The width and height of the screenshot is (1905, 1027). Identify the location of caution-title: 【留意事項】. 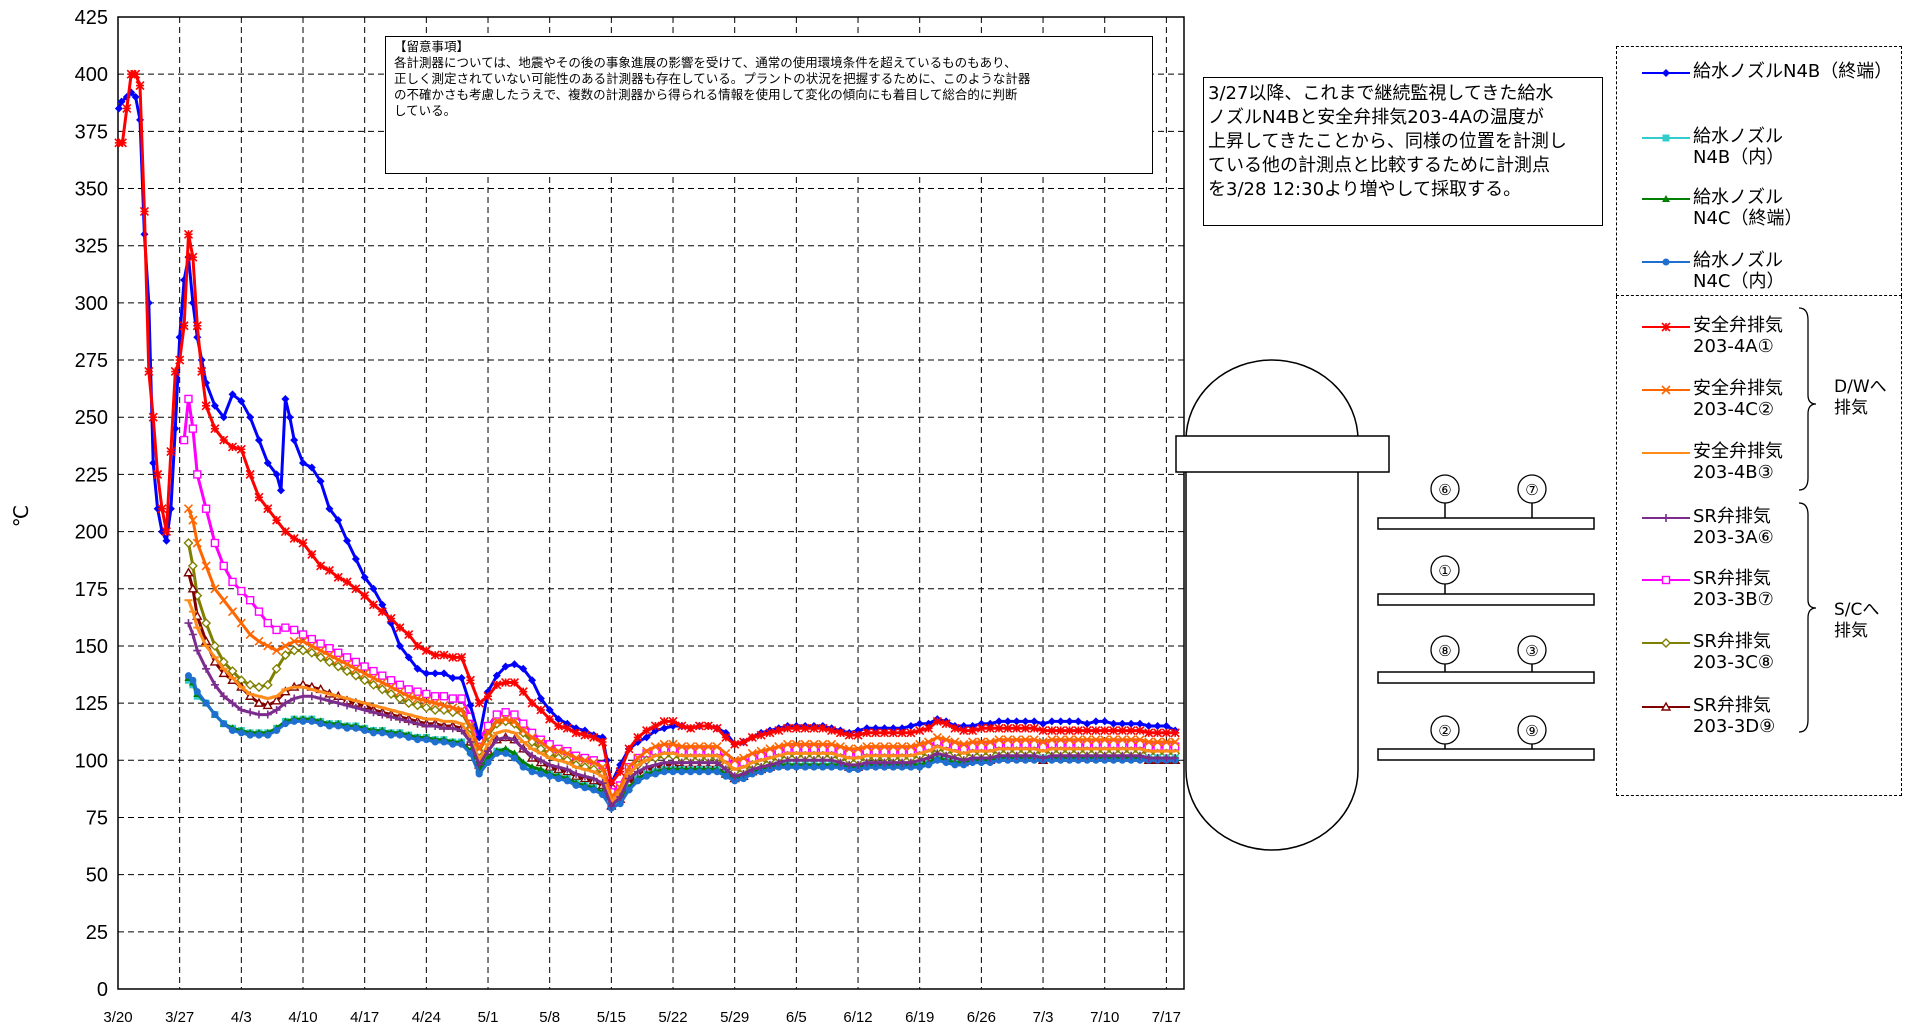
(432, 46).